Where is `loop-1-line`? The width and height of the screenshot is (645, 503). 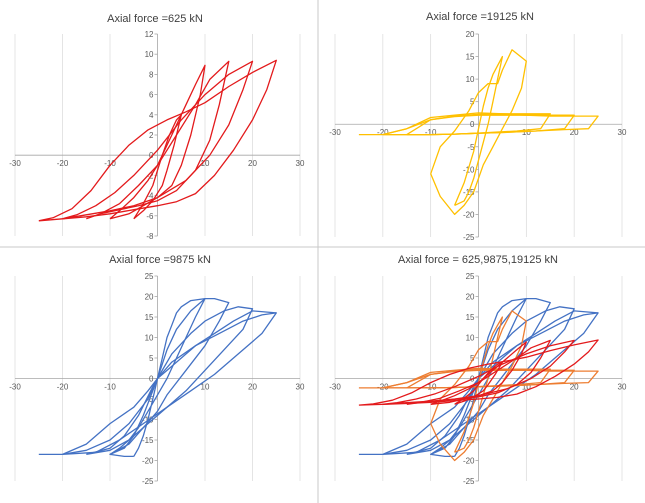
loop-1-line is located at coordinates (479, 130).